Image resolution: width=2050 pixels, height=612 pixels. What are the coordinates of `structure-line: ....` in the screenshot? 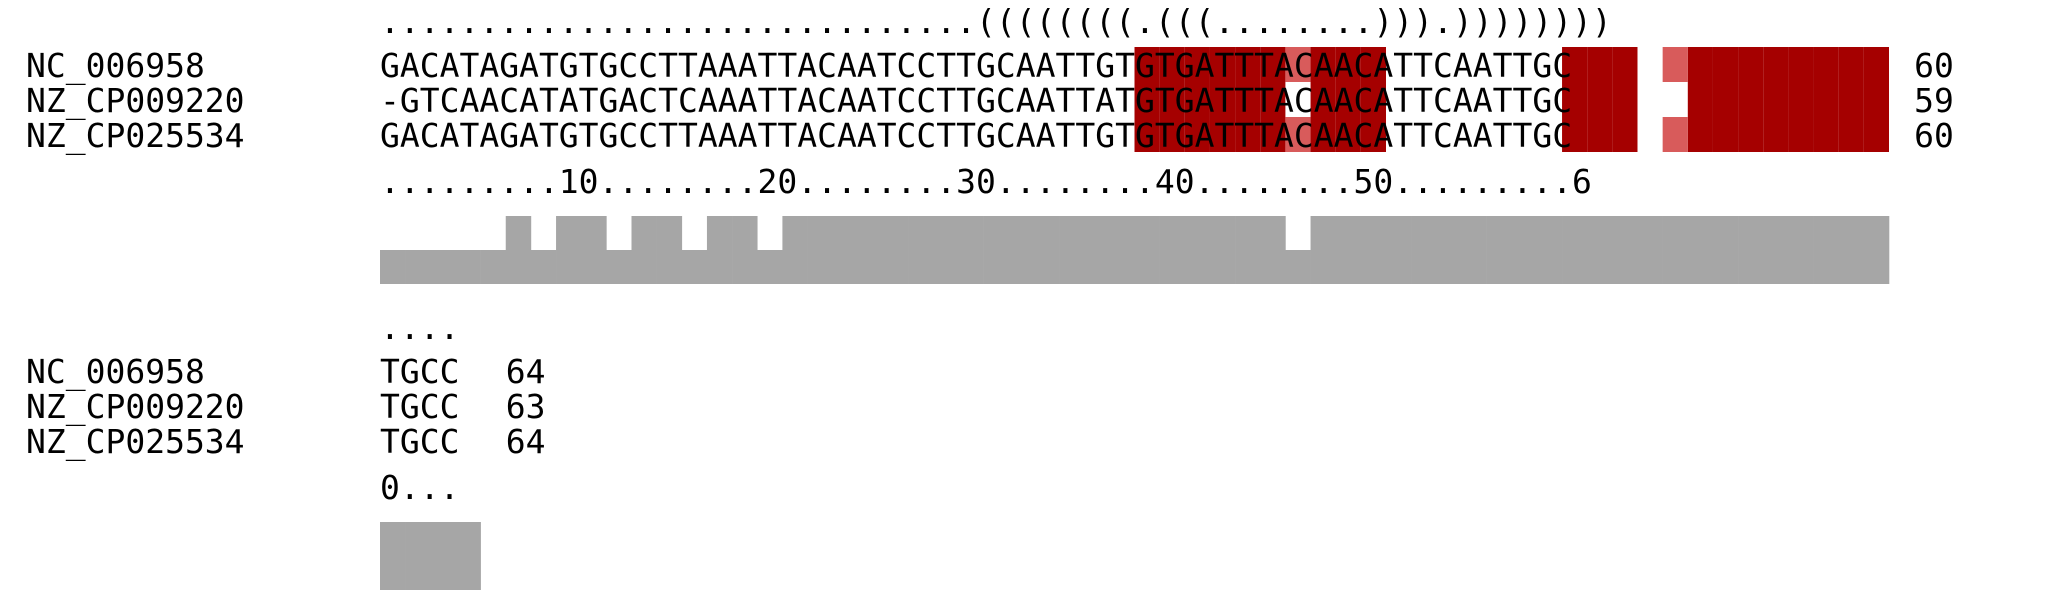 It's located at (419, 327).